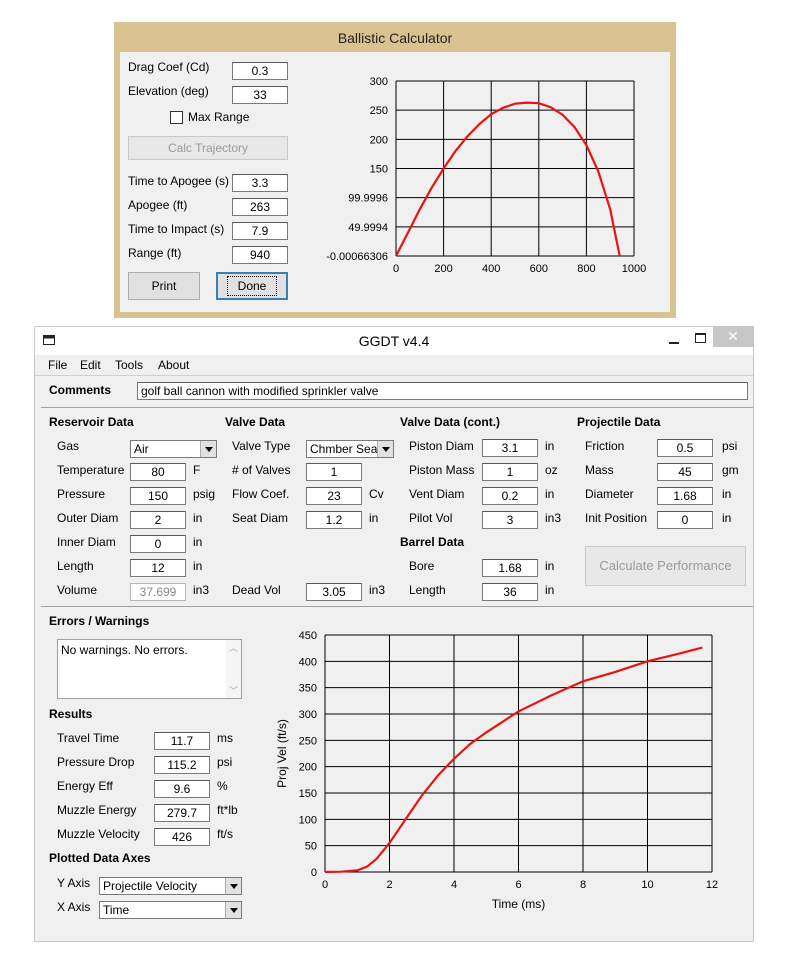 The image size is (789, 963). Describe the element at coordinates (334, 520) in the screenshot. I see `seat-diam-field: 1.2` at that location.